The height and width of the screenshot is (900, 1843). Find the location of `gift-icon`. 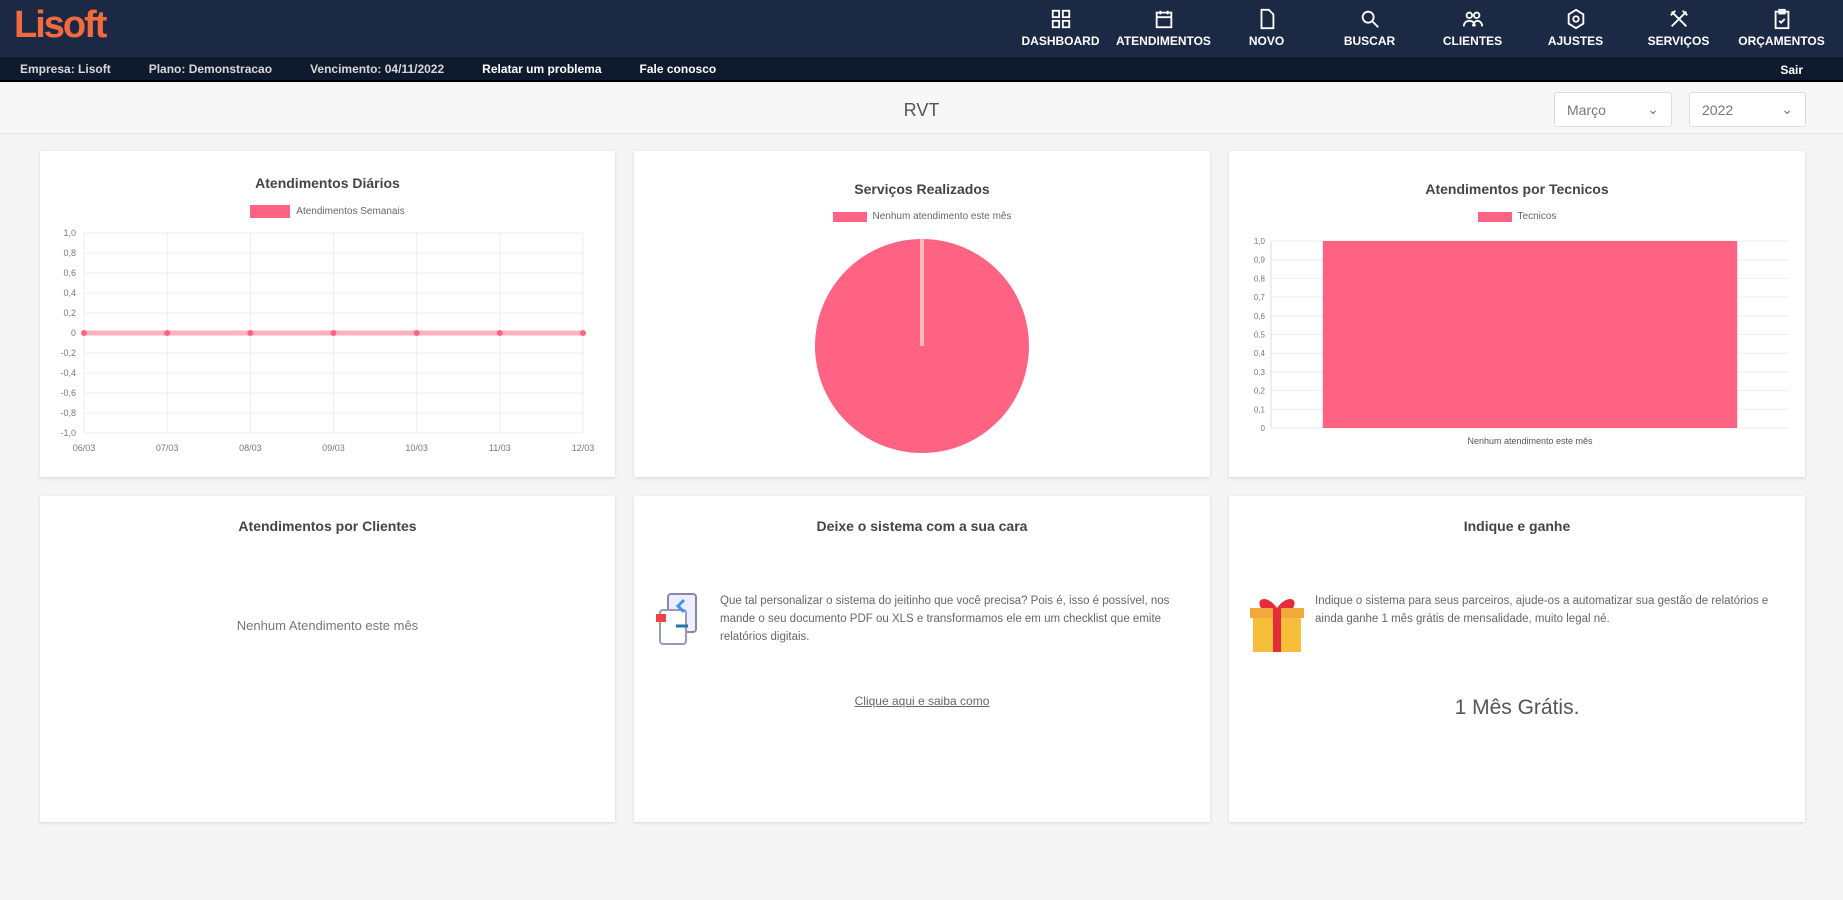

gift-icon is located at coordinates (1277, 625).